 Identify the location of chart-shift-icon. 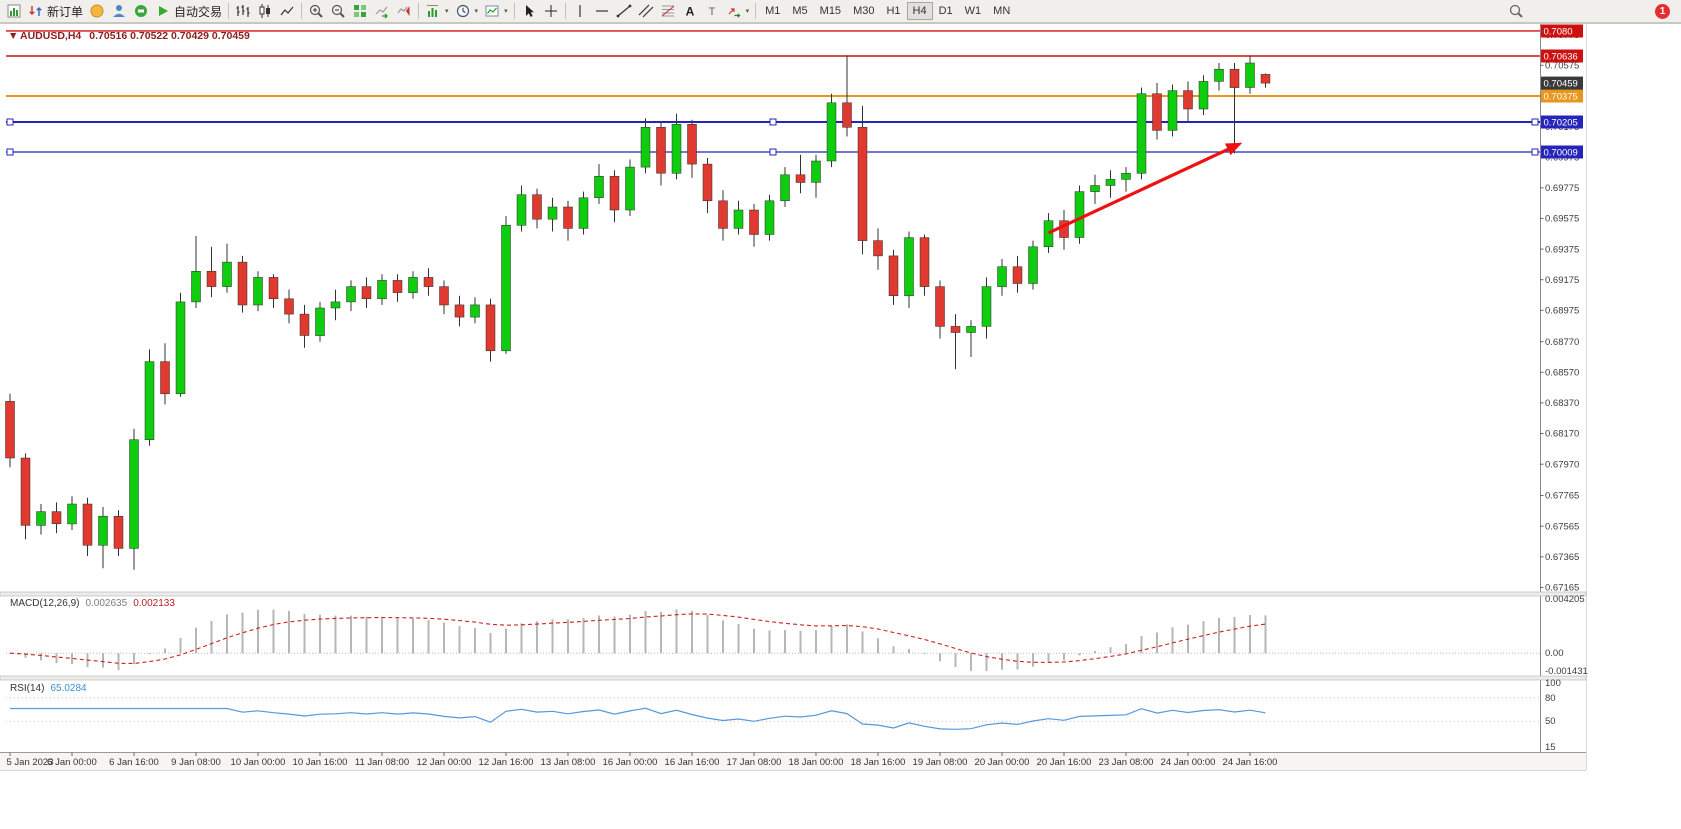
(404, 11).